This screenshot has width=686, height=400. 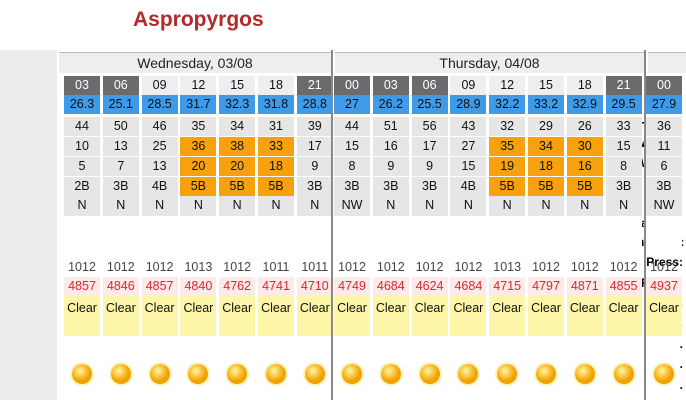 What do you see at coordinates (681, 385) in the screenshot?
I see `row-label: .` at bounding box center [681, 385].